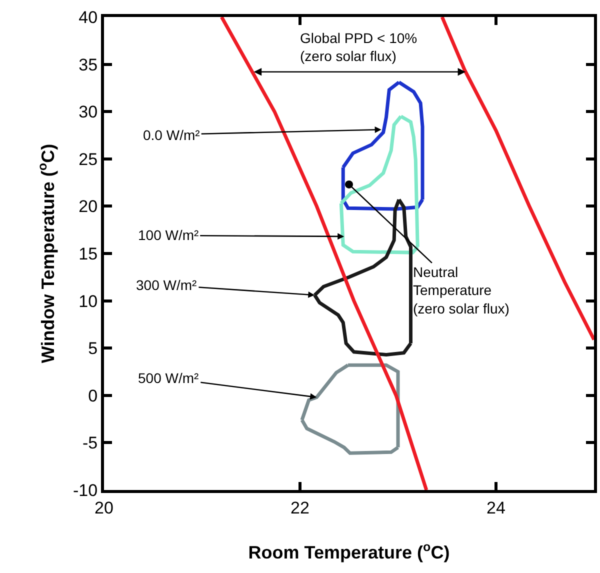  What do you see at coordinates (349, 551) in the screenshot?
I see `x-axis-title: Room Temperature ($^{o}$C)` at bounding box center [349, 551].